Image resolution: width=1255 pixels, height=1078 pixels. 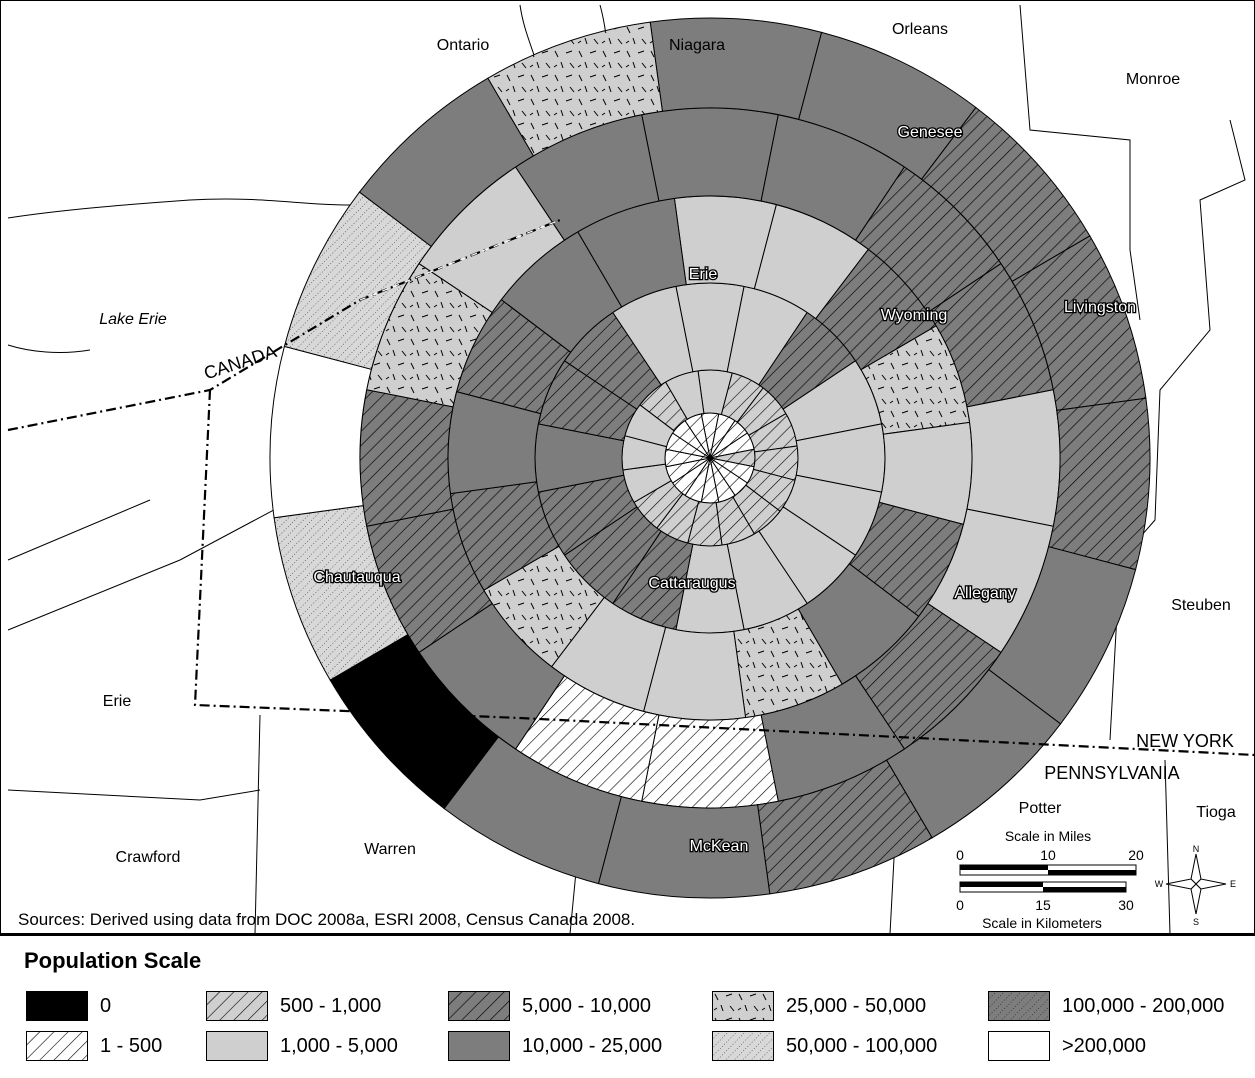 I want to click on legend-label: 500 - 1,000, so click(x=331, y=1005).